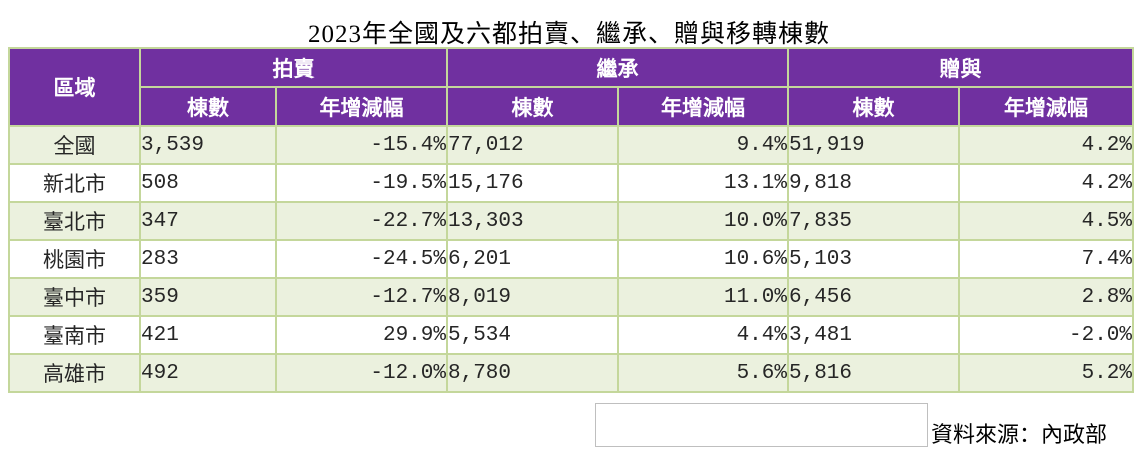 This screenshot has height=451, width=1138. I want to click on header-gift-yoy: 年增減幅, so click(1046, 106).